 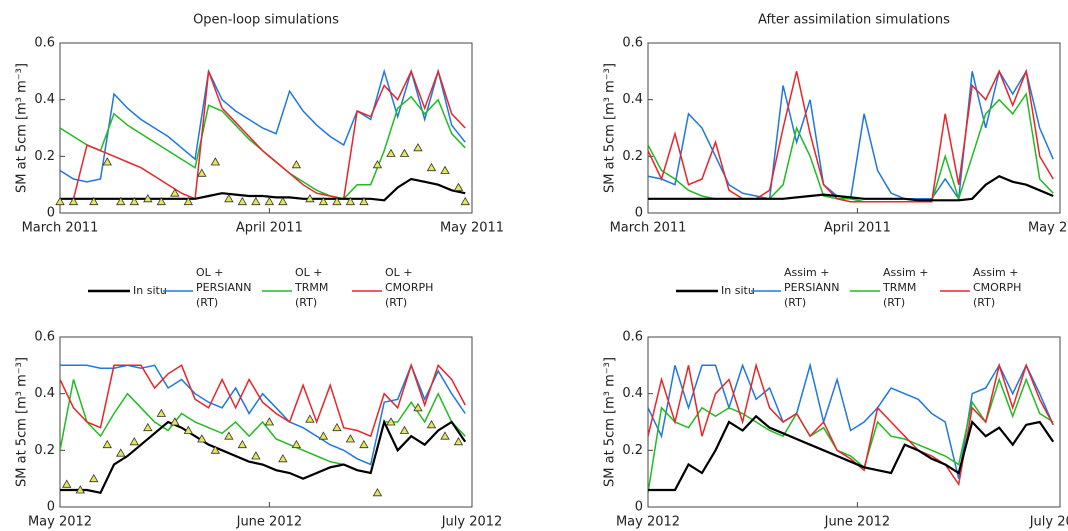 I want to click on legend-label: Assim + TRMM (RT), so click(x=905, y=287).